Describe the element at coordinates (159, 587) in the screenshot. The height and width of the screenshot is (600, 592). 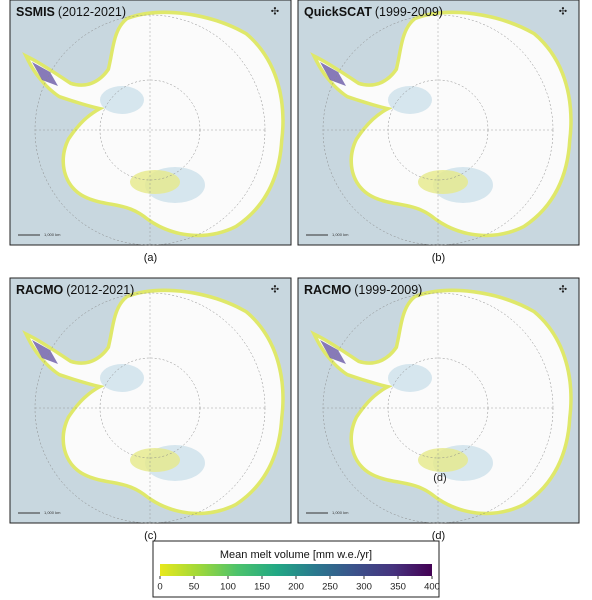
I see `colorbar-tick-label: 0` at that location.